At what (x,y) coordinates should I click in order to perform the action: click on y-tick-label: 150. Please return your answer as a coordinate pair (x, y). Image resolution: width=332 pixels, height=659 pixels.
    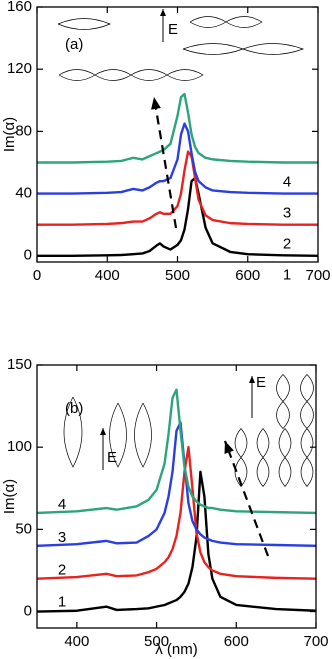
    Looking at the image, I should click on (19, 364).